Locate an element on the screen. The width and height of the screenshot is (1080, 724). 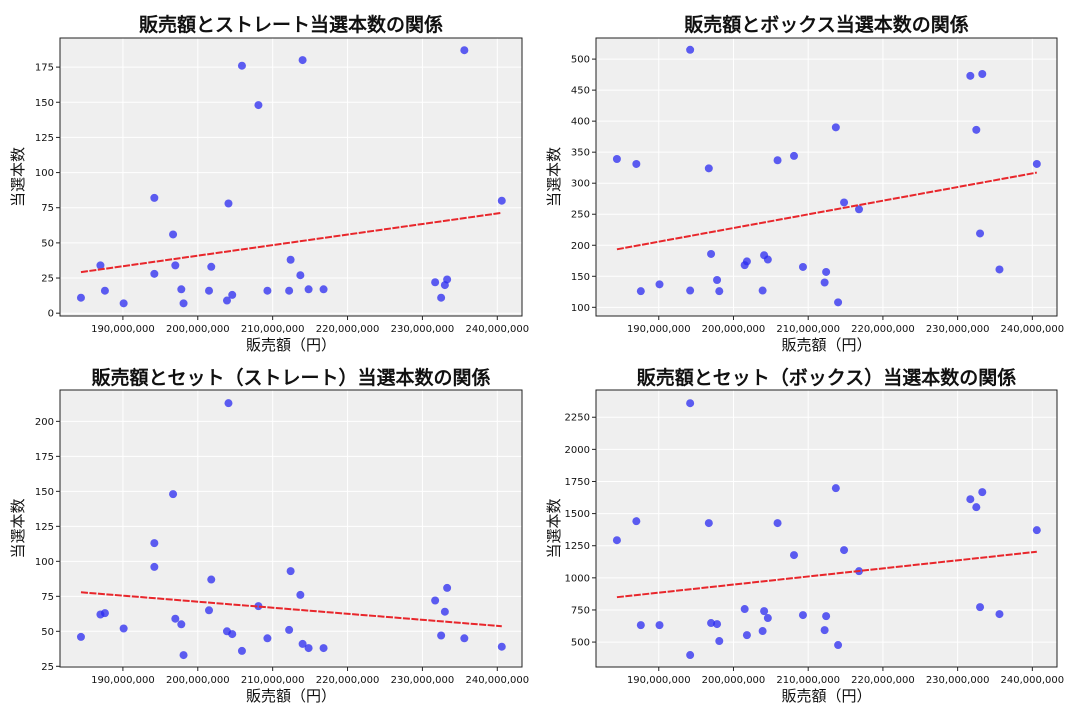
y-tick-label: 2250 is located at coordinates (577, 418).